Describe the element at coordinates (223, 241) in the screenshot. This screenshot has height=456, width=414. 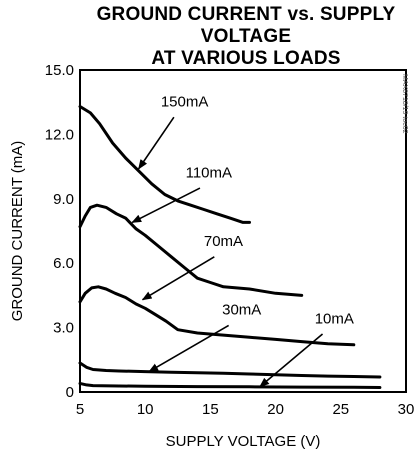
I see `annotation-label: 70mA` at that location.